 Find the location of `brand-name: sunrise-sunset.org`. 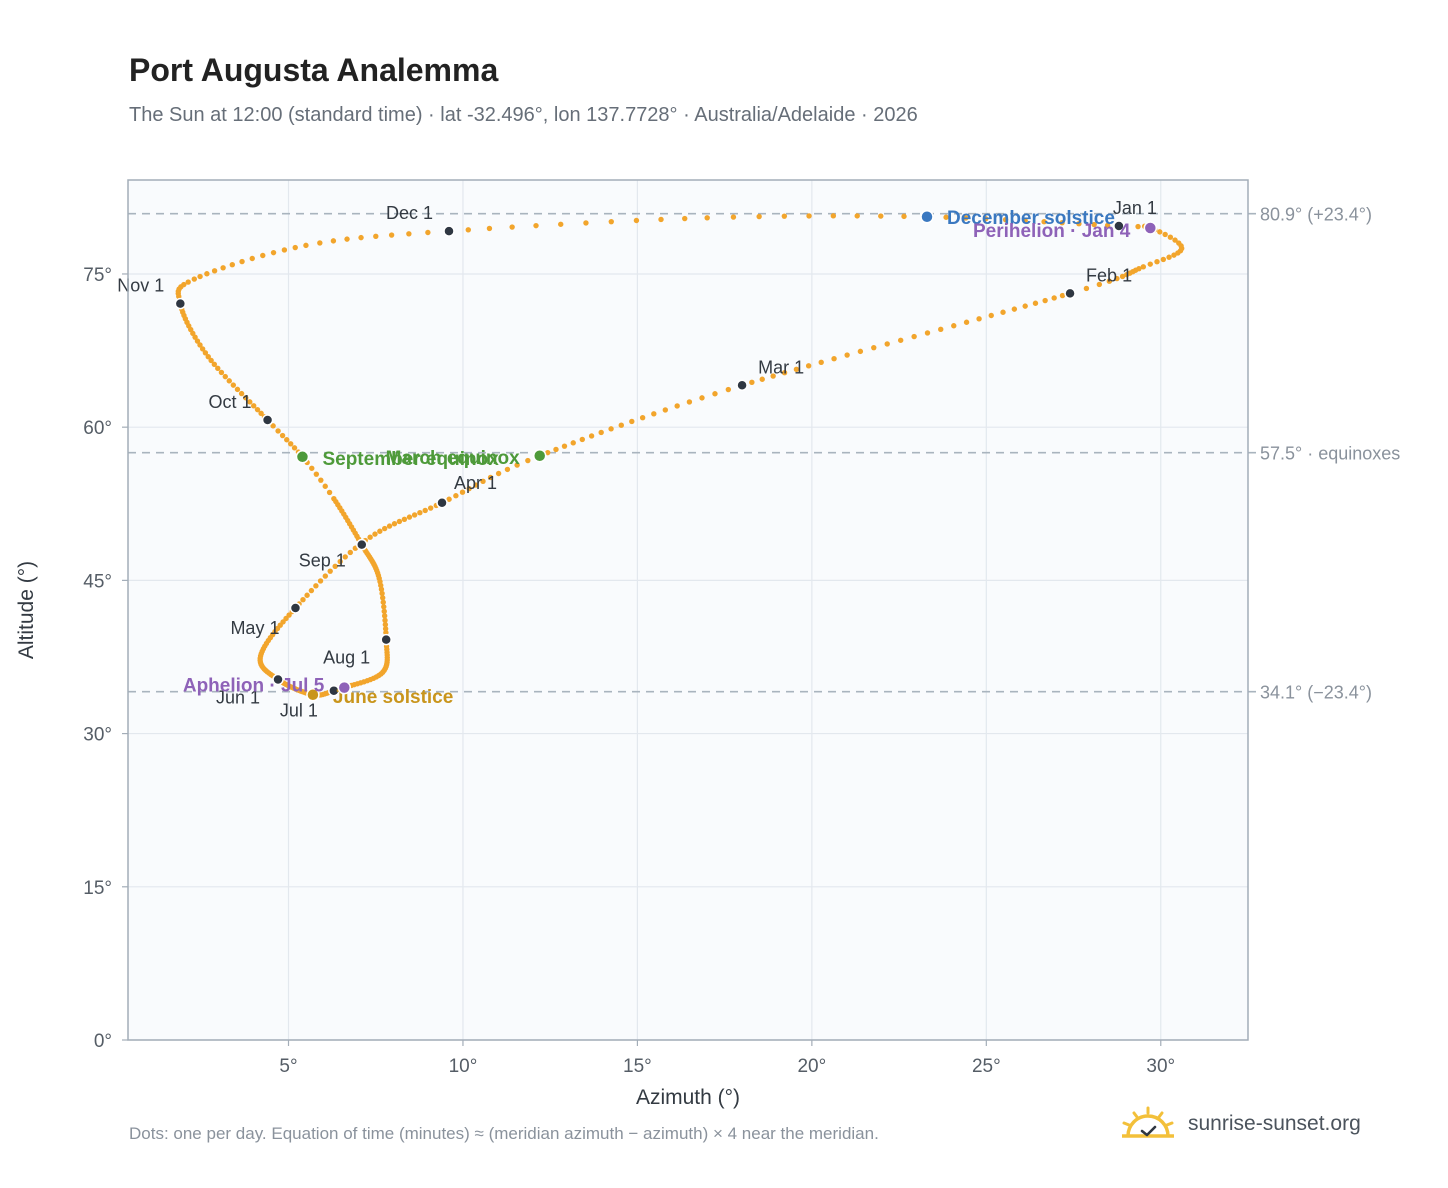

brand-name: sunrise-sunset.org is located at coordinates (1274, 1123).